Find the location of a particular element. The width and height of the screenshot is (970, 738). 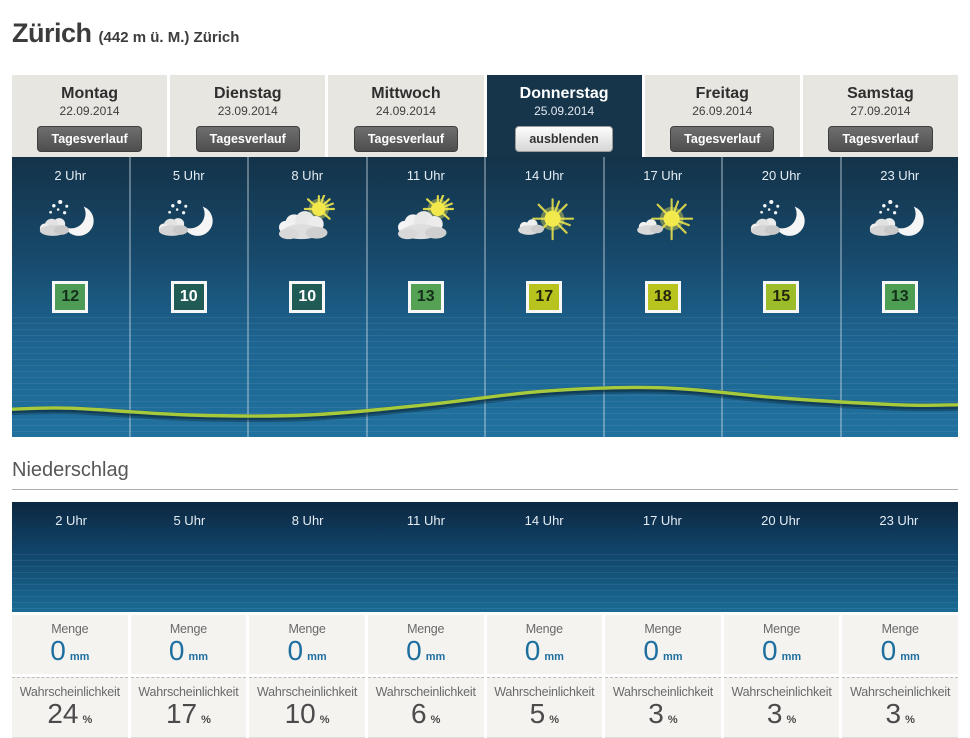

tab-day-label: Donnerstag is located at coordinates (564, 93).